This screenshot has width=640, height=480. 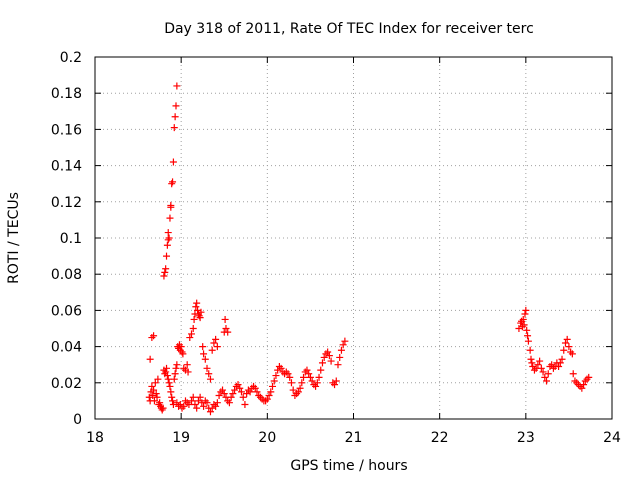 I want to click on y-tick-label: 0.04, so click(x=66, y=348).